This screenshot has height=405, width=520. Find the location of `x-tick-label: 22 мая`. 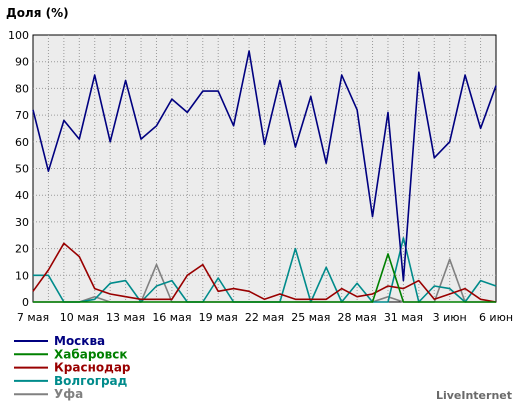

x-tick-label: 22 мая is located at coordinates (264, 317).